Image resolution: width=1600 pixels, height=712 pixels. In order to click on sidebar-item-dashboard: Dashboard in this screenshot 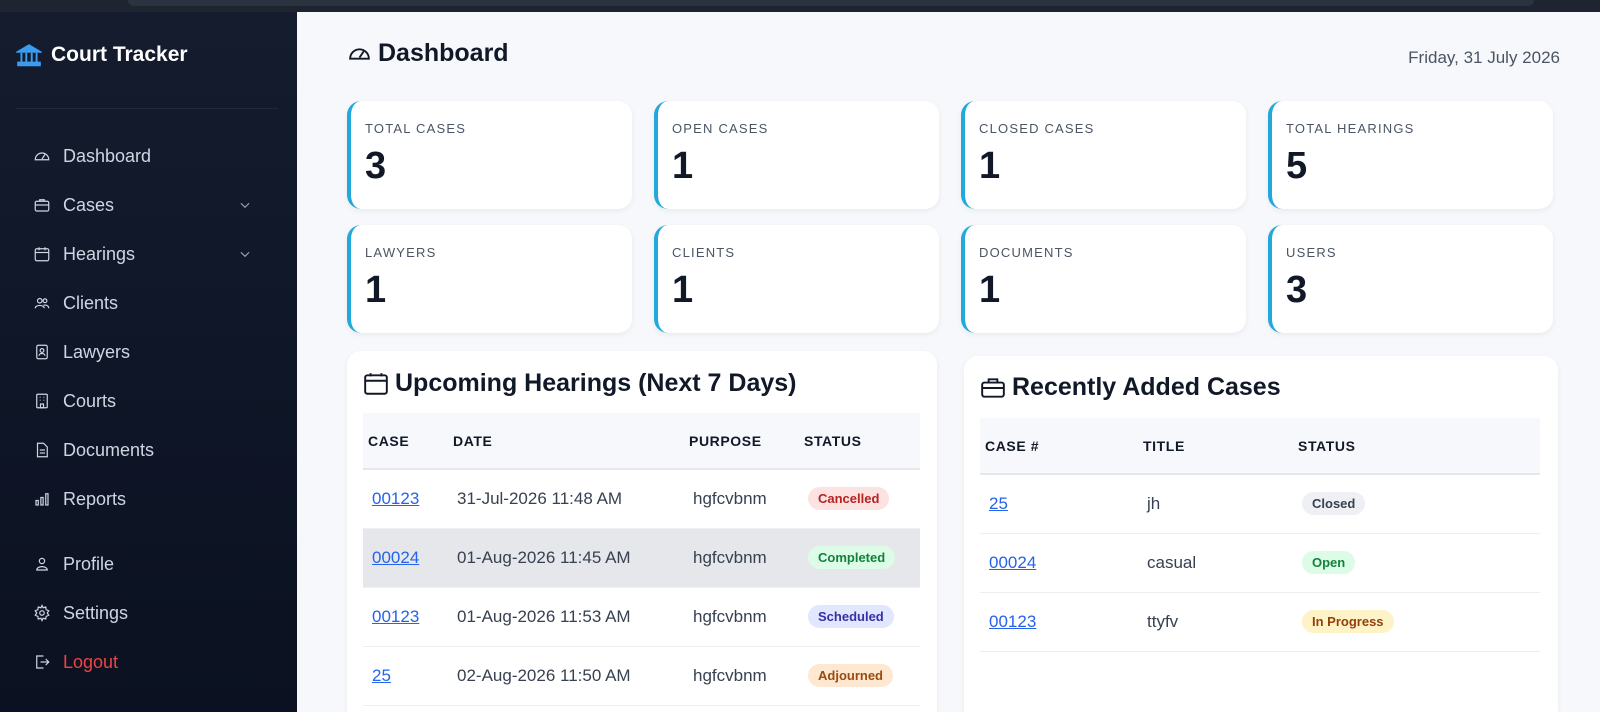, I will do `click(147, 156)`.